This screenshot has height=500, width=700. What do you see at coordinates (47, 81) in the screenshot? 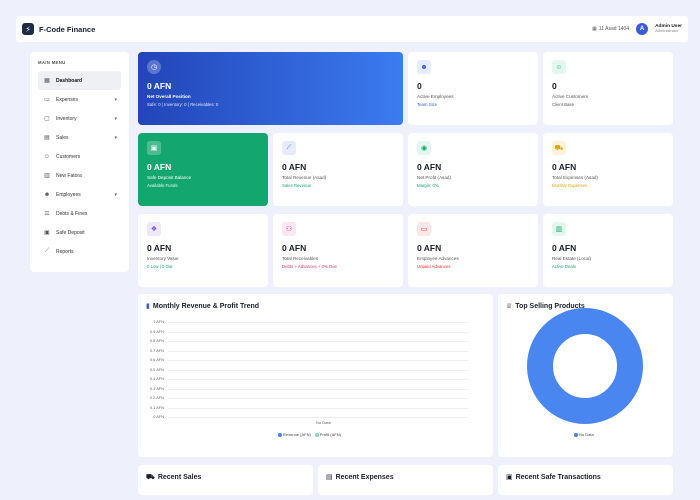
I see `grid-icon: ▦` at bounding box center [47, 81].